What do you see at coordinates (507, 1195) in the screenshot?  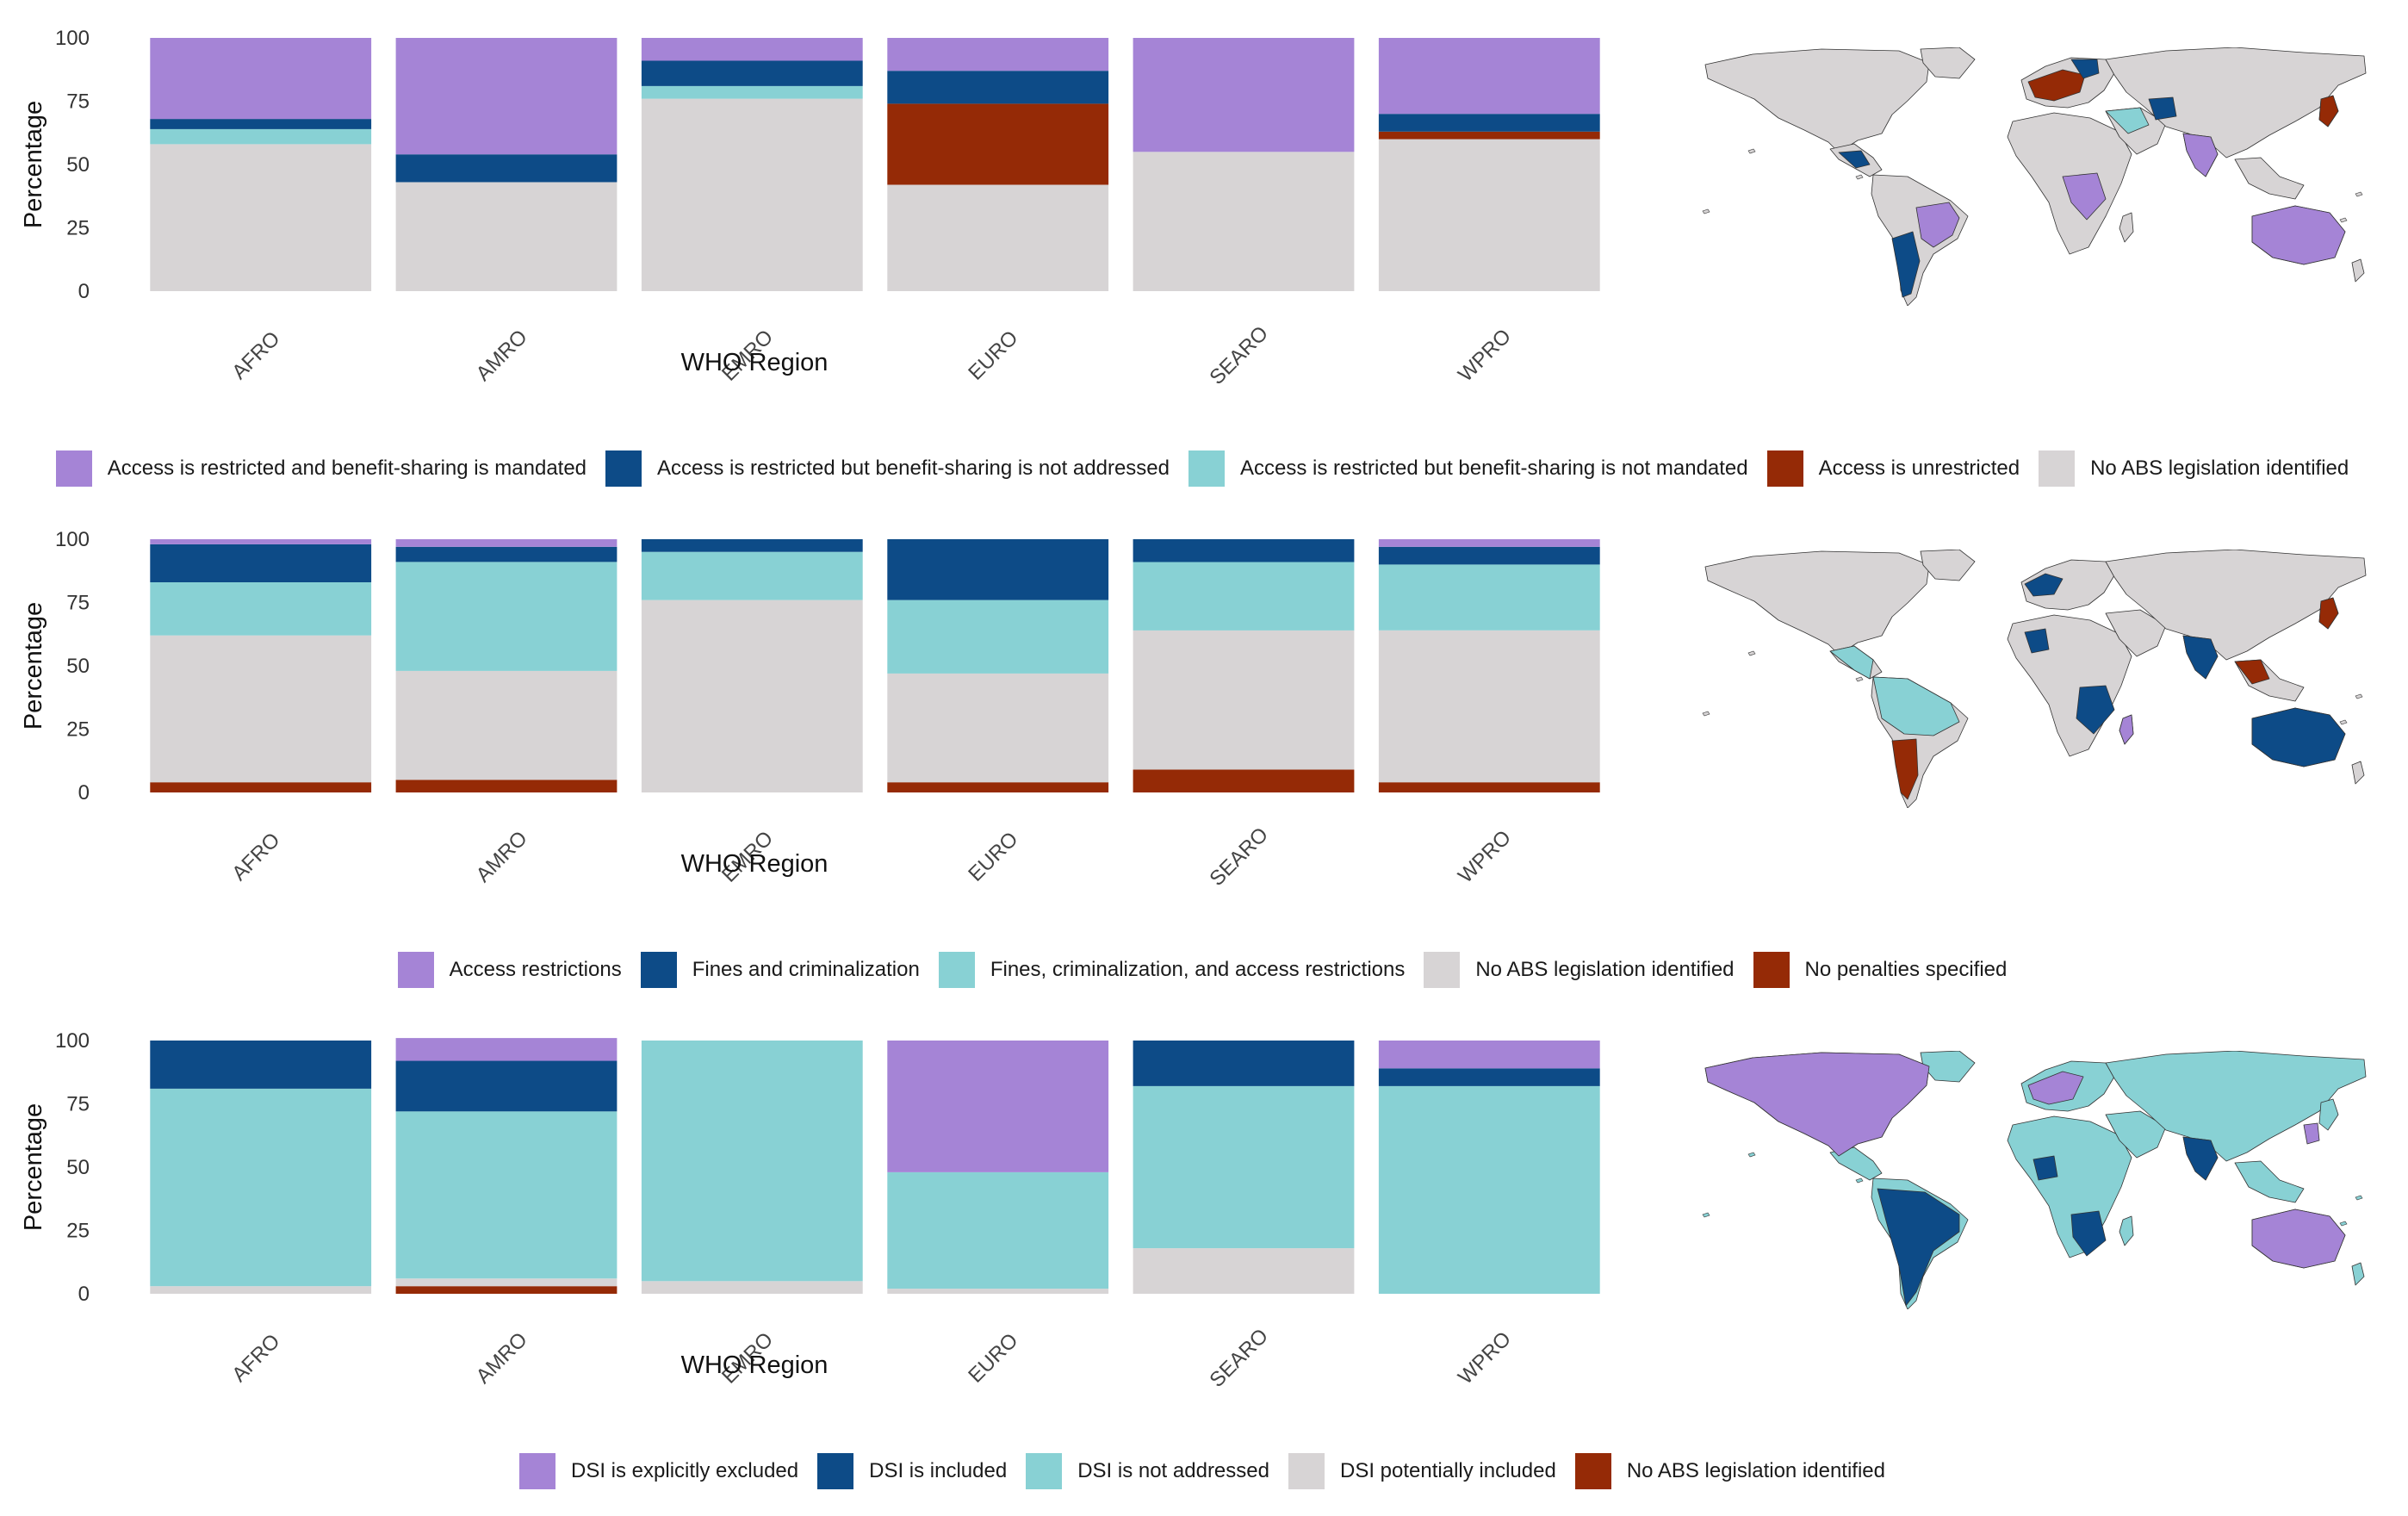 I see `bar-segment-amro-dsi-is-not-addressed` at bounding box center [507, 1195].